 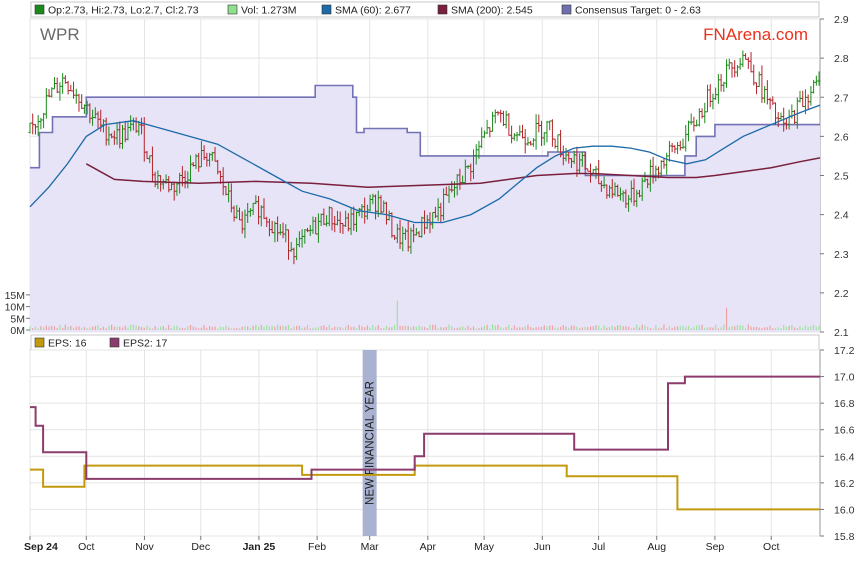 What do you see at coordinates (542, 547) in the screenshot?
I see `month-label: Jun` at bounding box center [542, 547].